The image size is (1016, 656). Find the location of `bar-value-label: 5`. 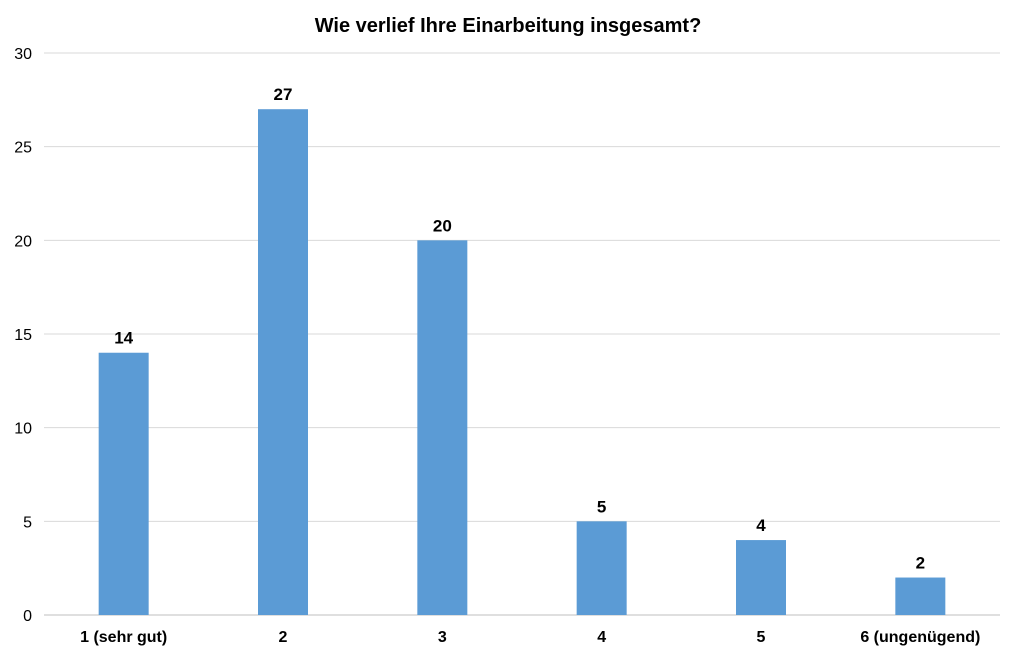

bar-value-label: 5 is located at coordinates (601, 506).